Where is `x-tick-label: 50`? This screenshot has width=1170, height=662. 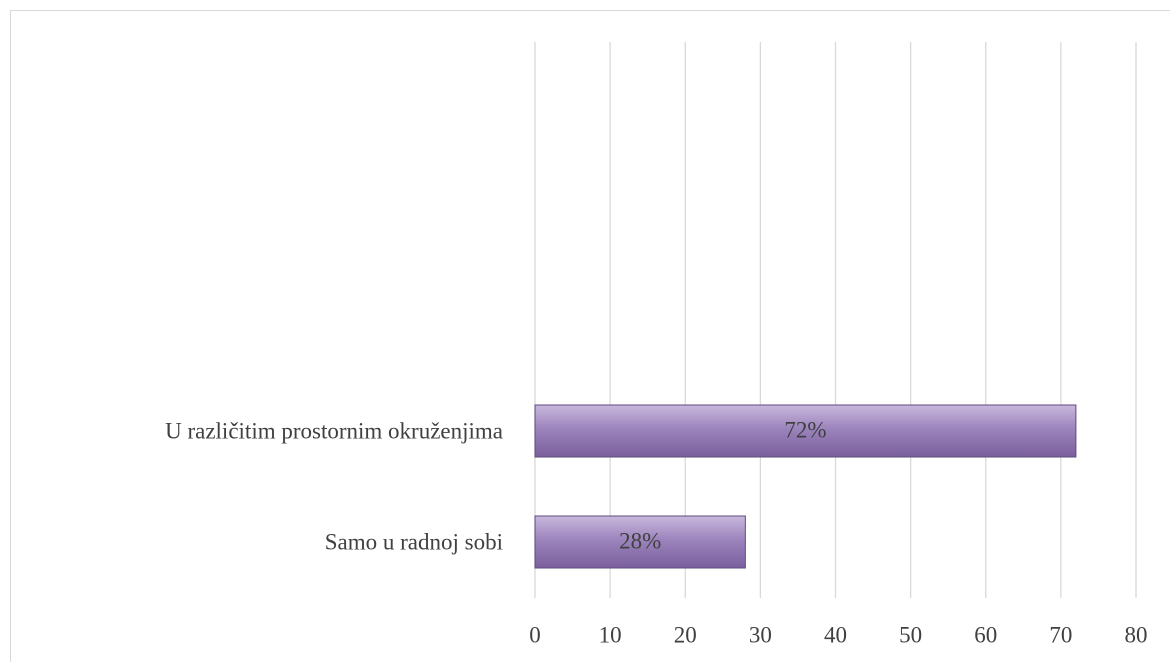
x-tick-label: 50 is located at coordinates (910, 634).